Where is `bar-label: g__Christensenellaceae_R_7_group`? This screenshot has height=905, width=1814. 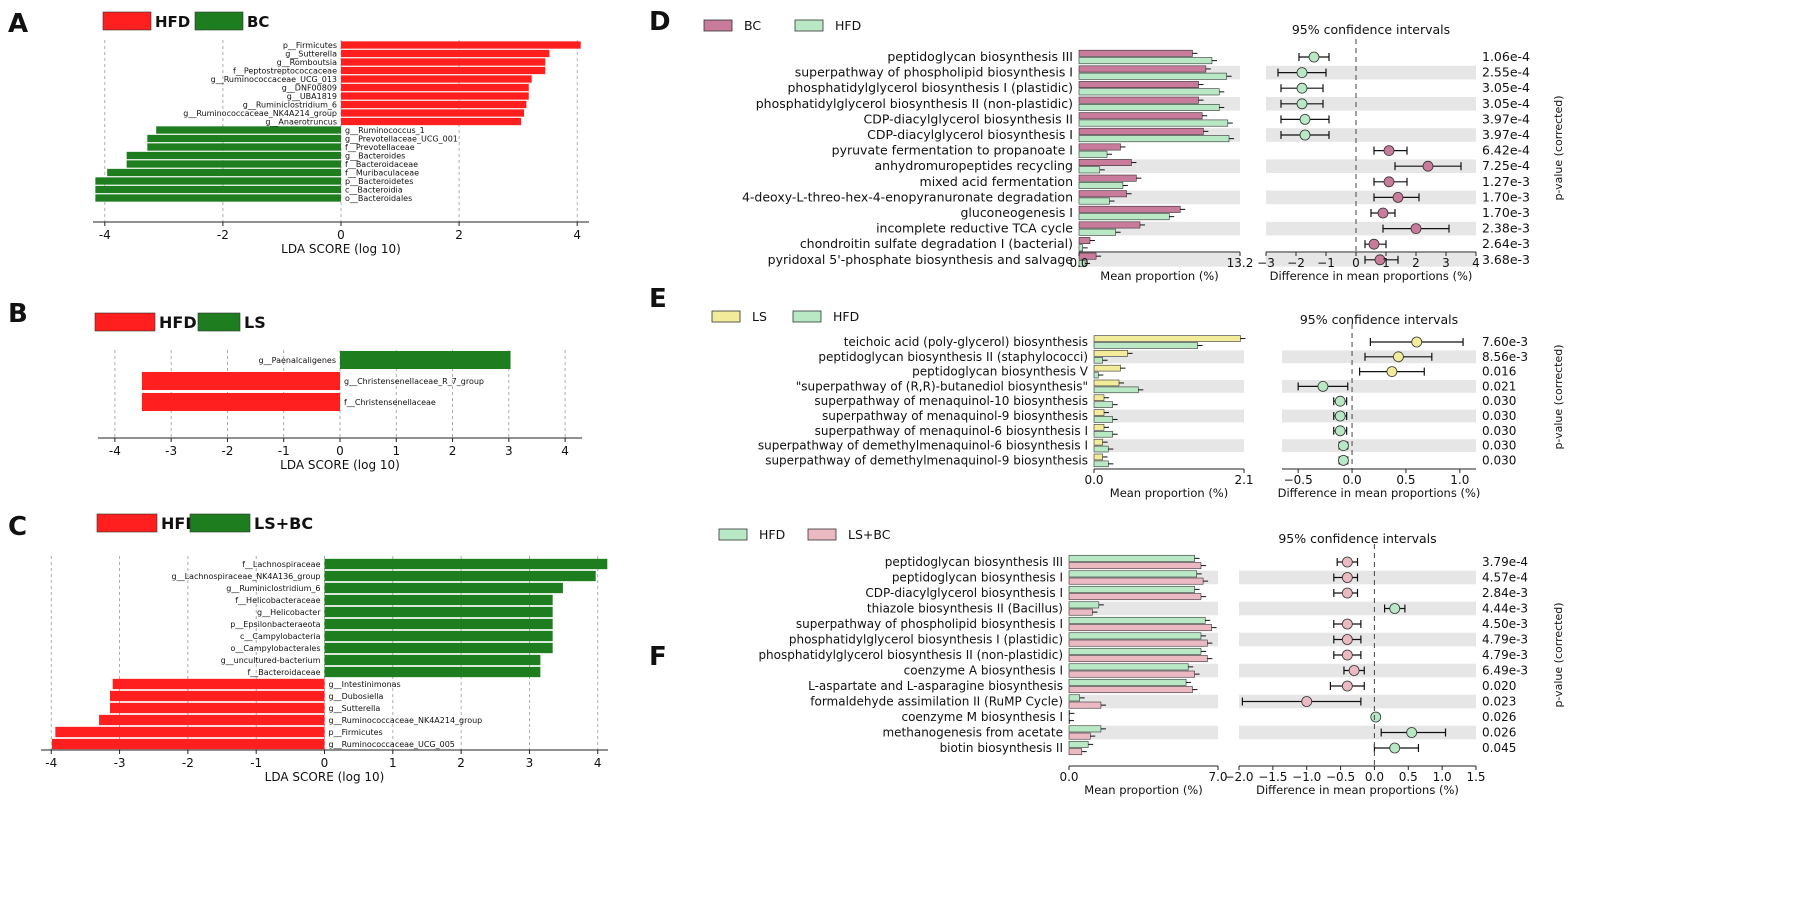
bar-label: g__Christensenellaceae_R_7_group is located at coordinates (414, 381).